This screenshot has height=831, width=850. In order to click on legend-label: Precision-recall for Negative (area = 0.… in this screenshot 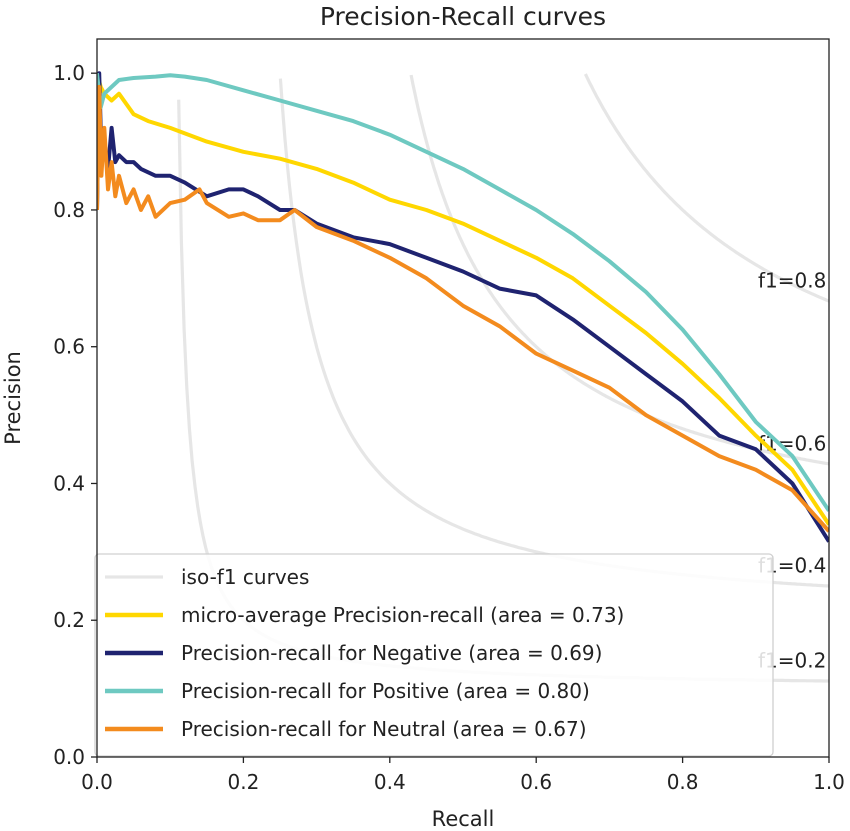, I will do `click(391, 653)`.